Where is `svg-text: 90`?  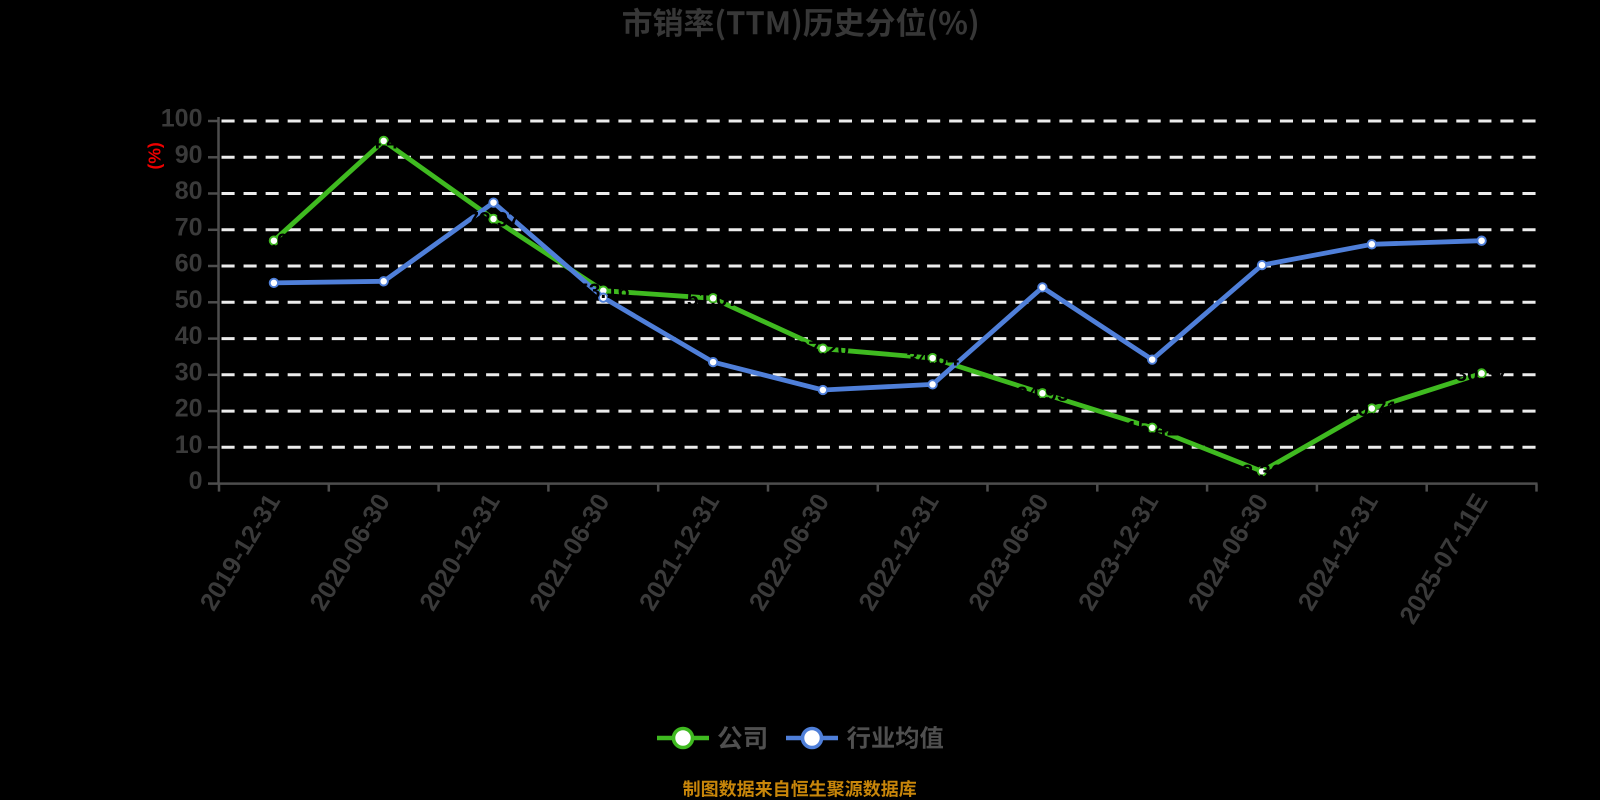 svg-text: 90 is located at coordinates (189, 155).